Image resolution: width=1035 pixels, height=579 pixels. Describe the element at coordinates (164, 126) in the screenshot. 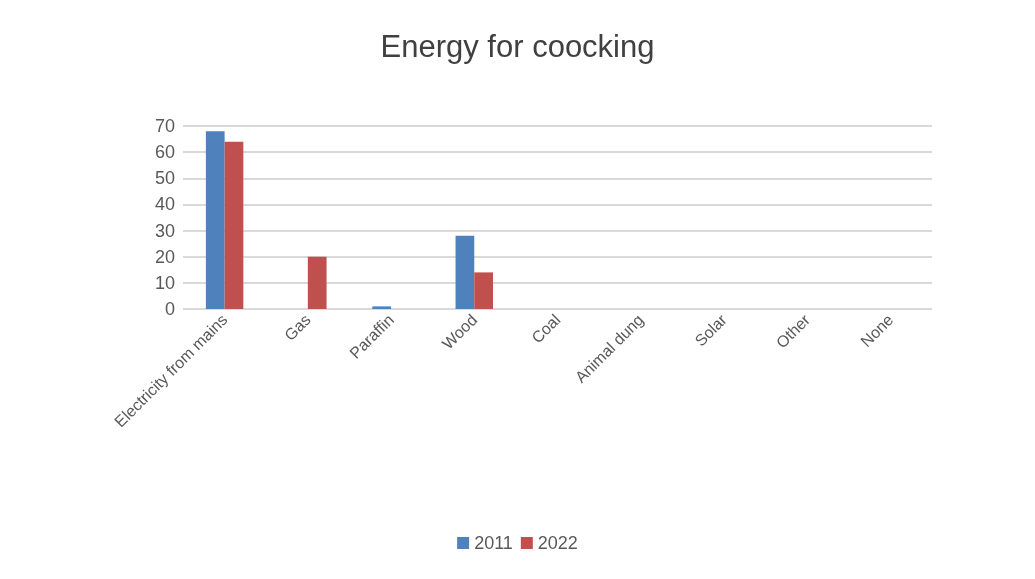

I see `y-tick-label: 70` at that location.